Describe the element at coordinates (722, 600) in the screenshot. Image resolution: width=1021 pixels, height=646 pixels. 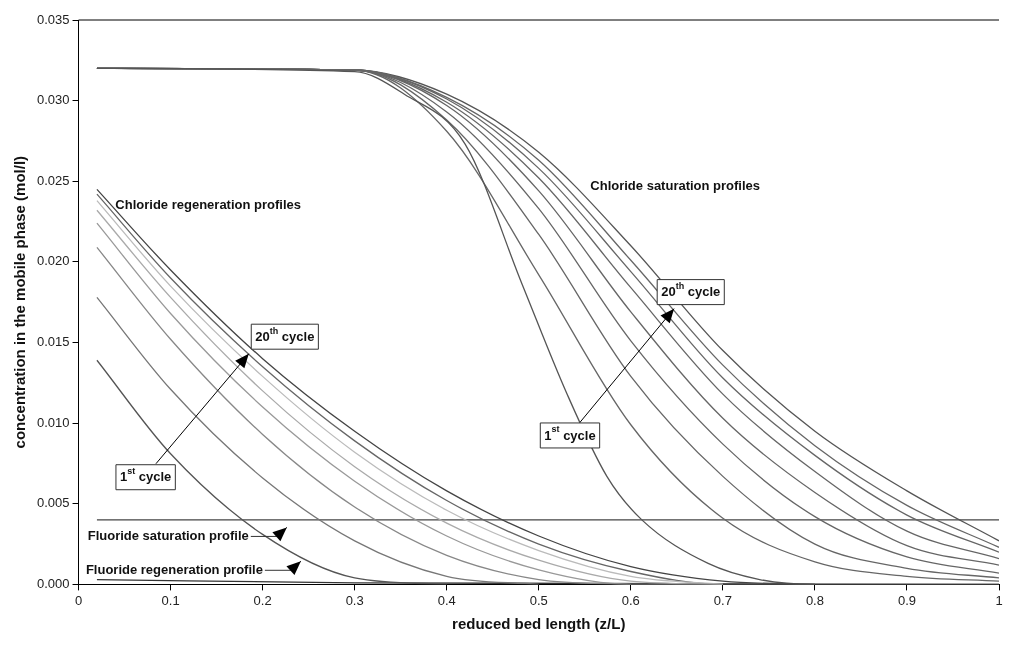
I see `x-tick-label: 0.7` at that location.